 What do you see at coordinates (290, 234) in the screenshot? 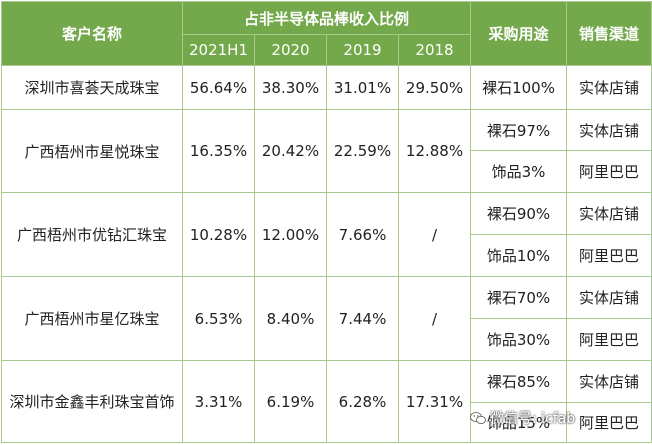
I see `ratio-2020: 12.00%` at bounding box center [290, 234].